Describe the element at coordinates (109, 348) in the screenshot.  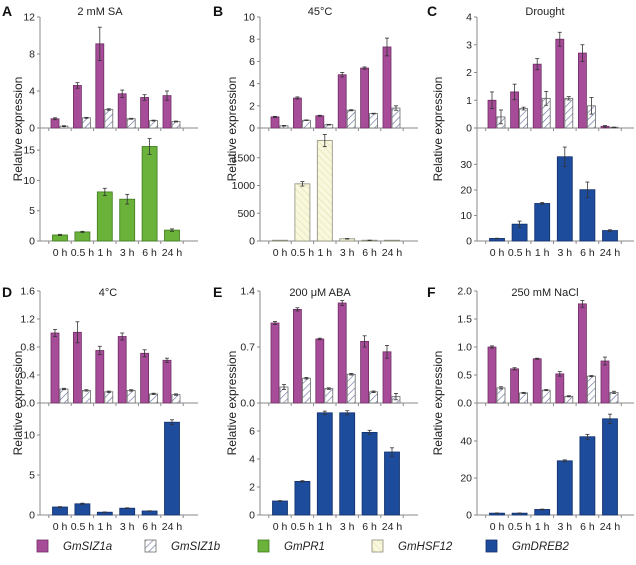
I see `subplot-top: 0.0 0.4 0.8 1.2 1.6` at that location.